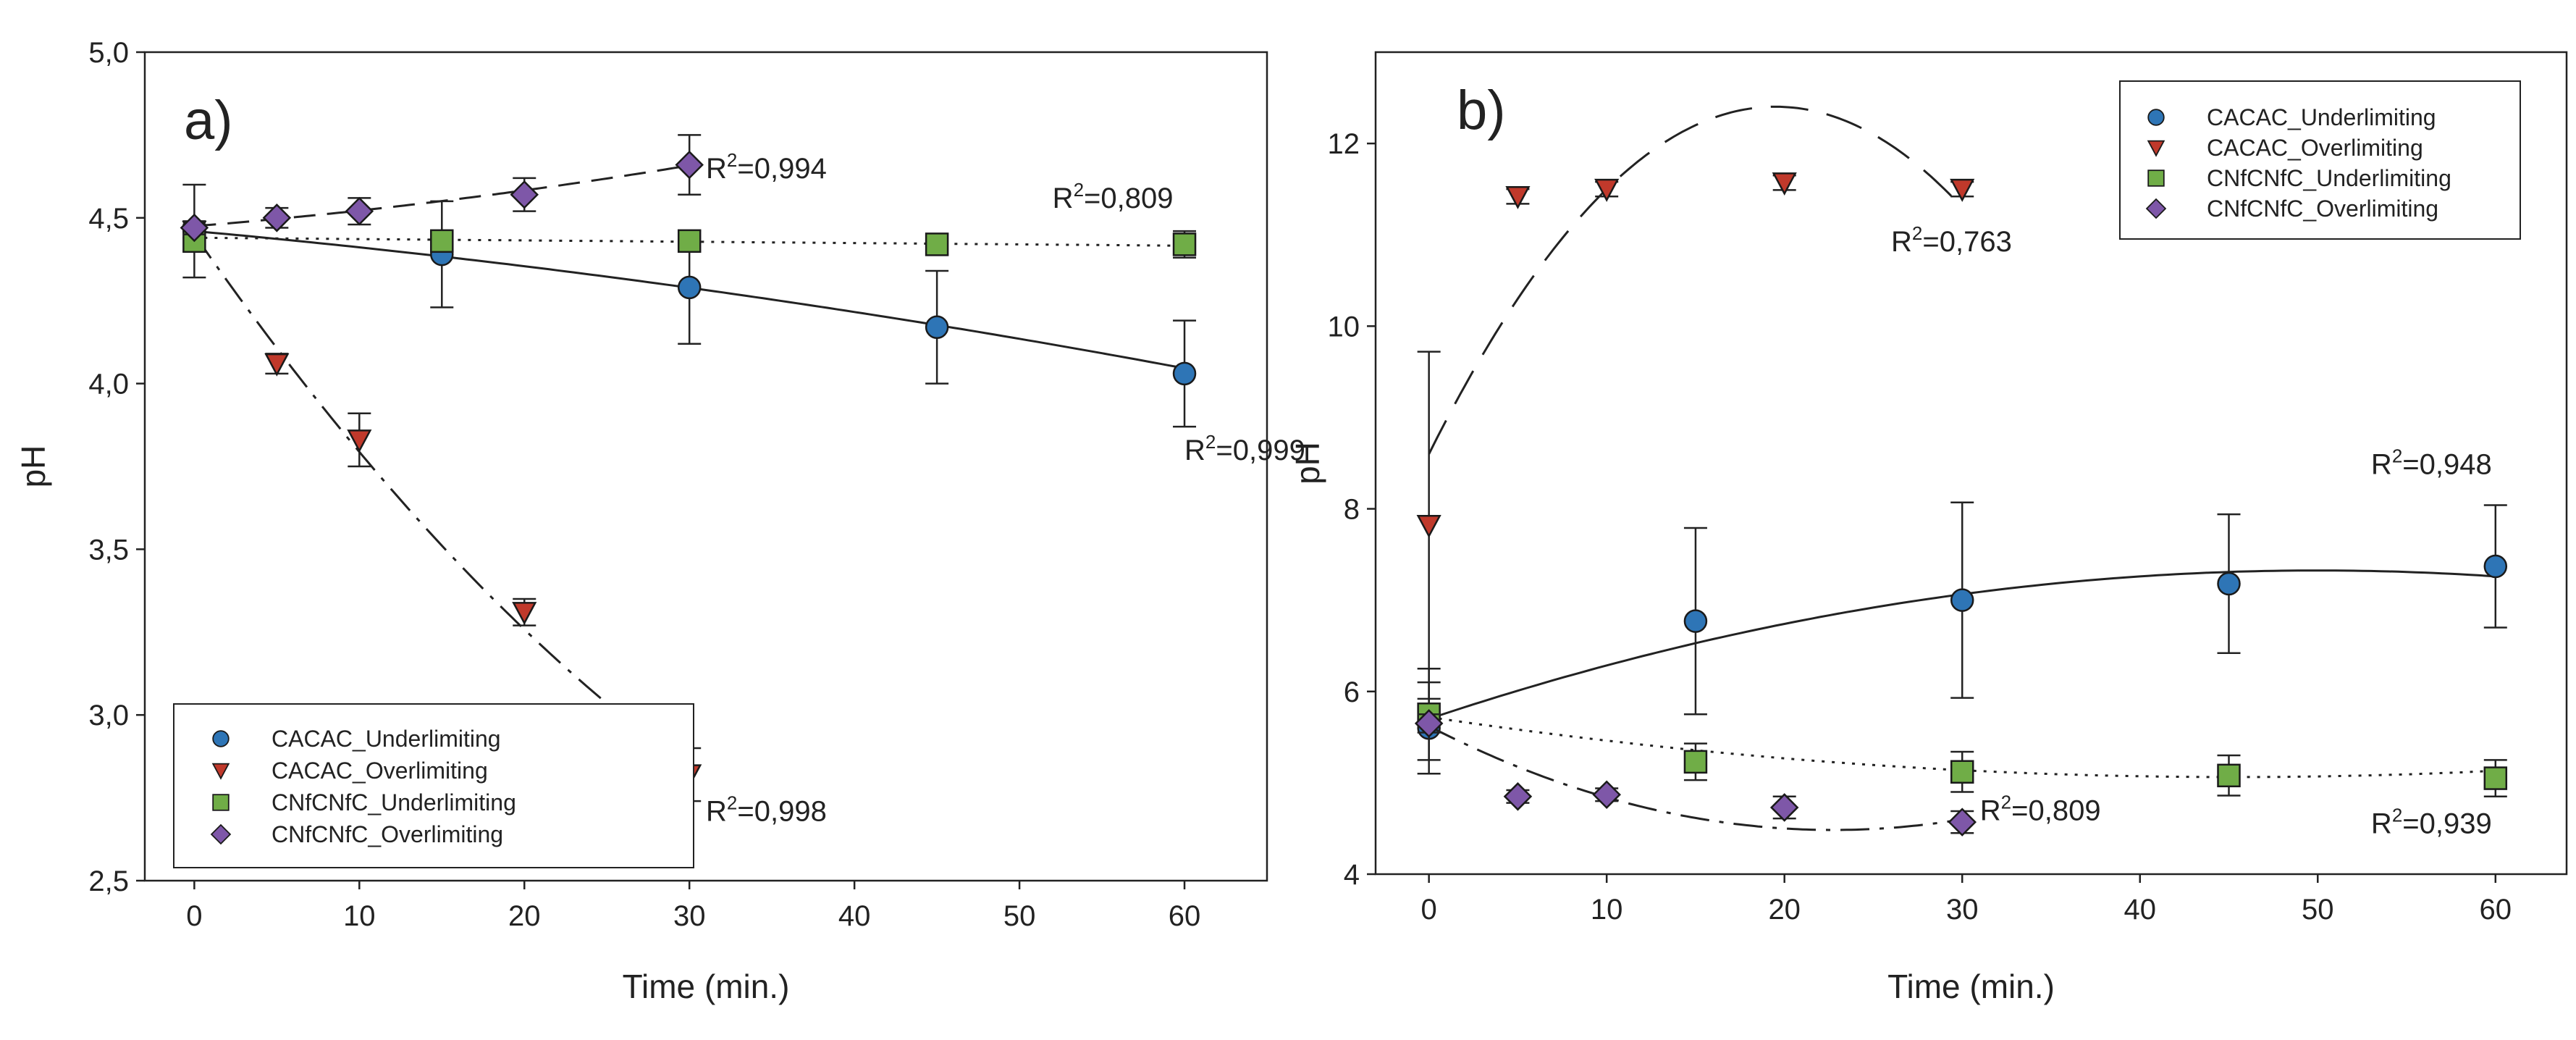 The height and width of the screenshot is (1040, 2576). I want to click on y-tick-label: 8, so click(1352, 510).